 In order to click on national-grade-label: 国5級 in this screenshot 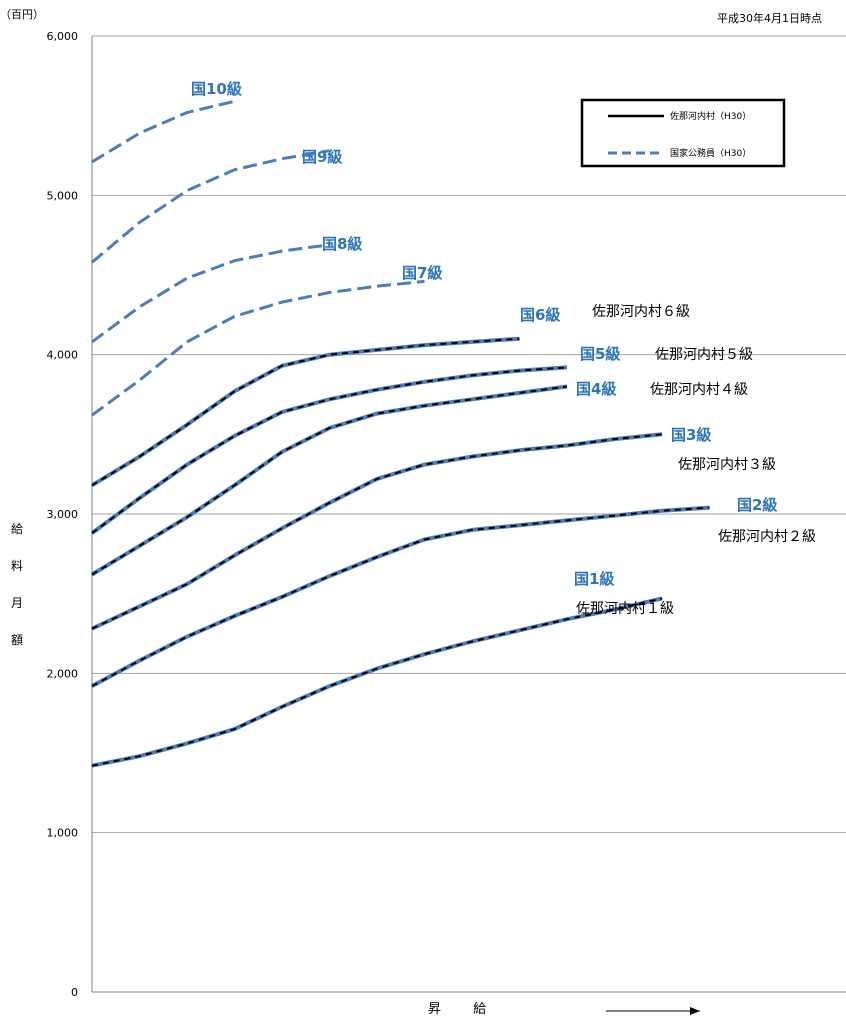, I will do `click(600, 354)`.